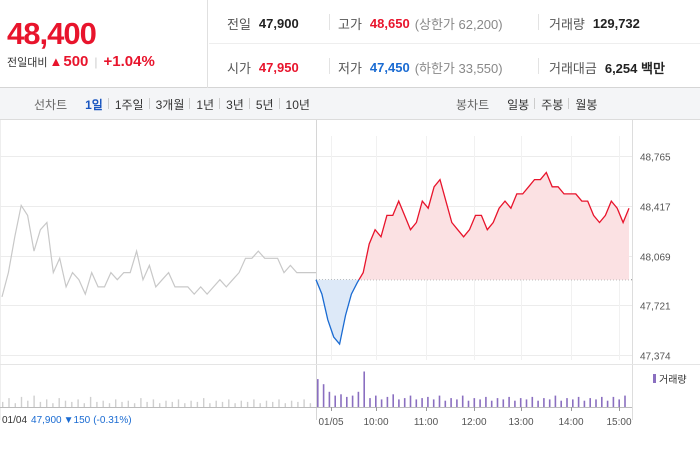 Image resolution: width=700 pixels, height=450 pixels. What do you see at coordinates (350, 24) in the screenshot?
I see `high-label: 고가` at bounding box center [350, 24].